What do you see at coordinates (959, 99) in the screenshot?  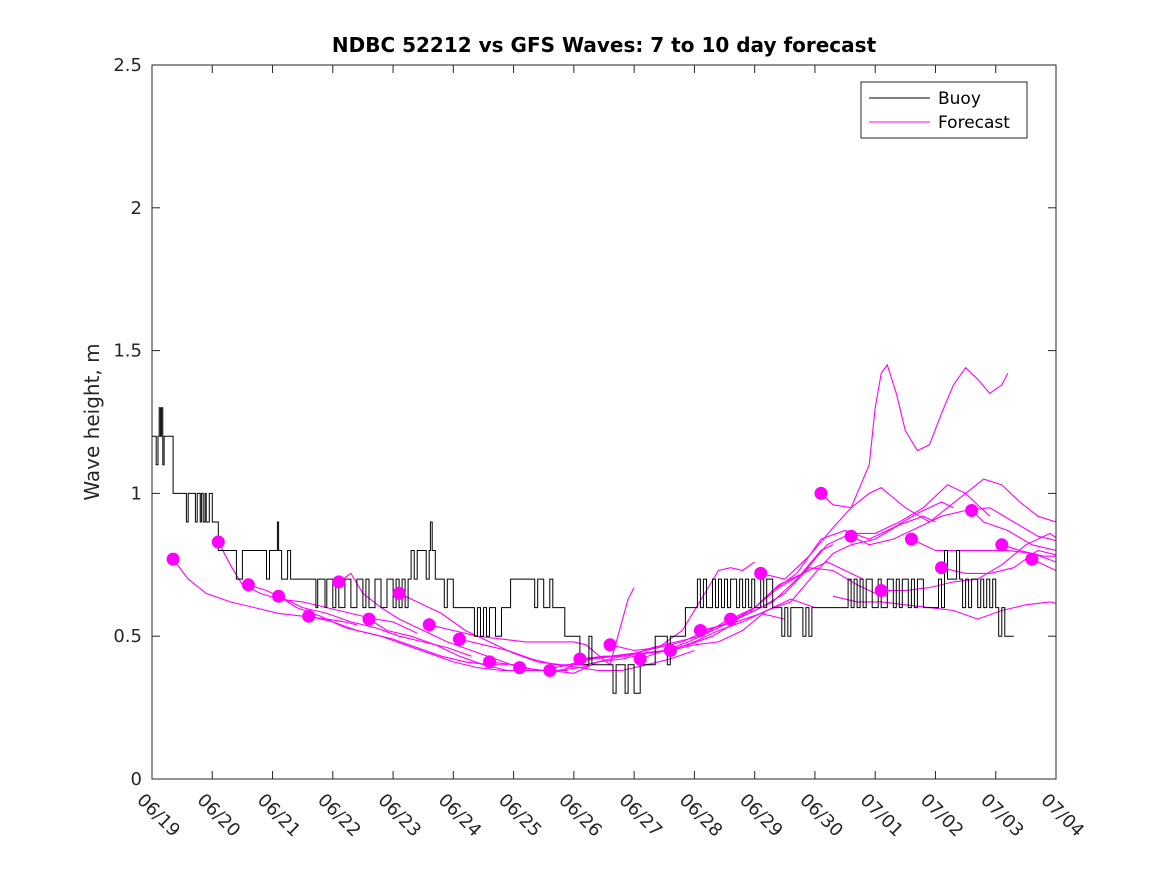 I see `legend-label-buoy: Buoy` at bounding box center [959, 99].